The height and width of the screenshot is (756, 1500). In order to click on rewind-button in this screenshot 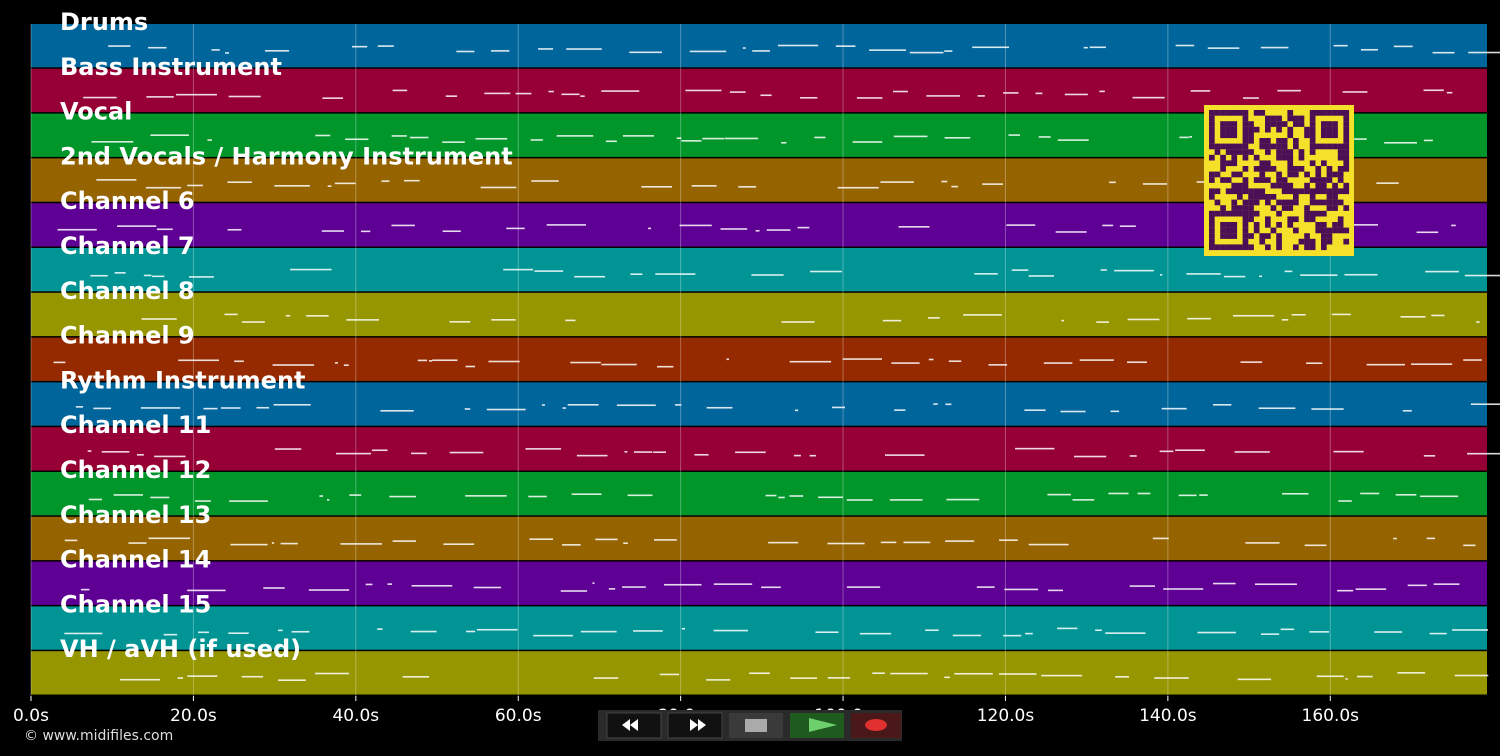, I will do `click(634, 725)`.